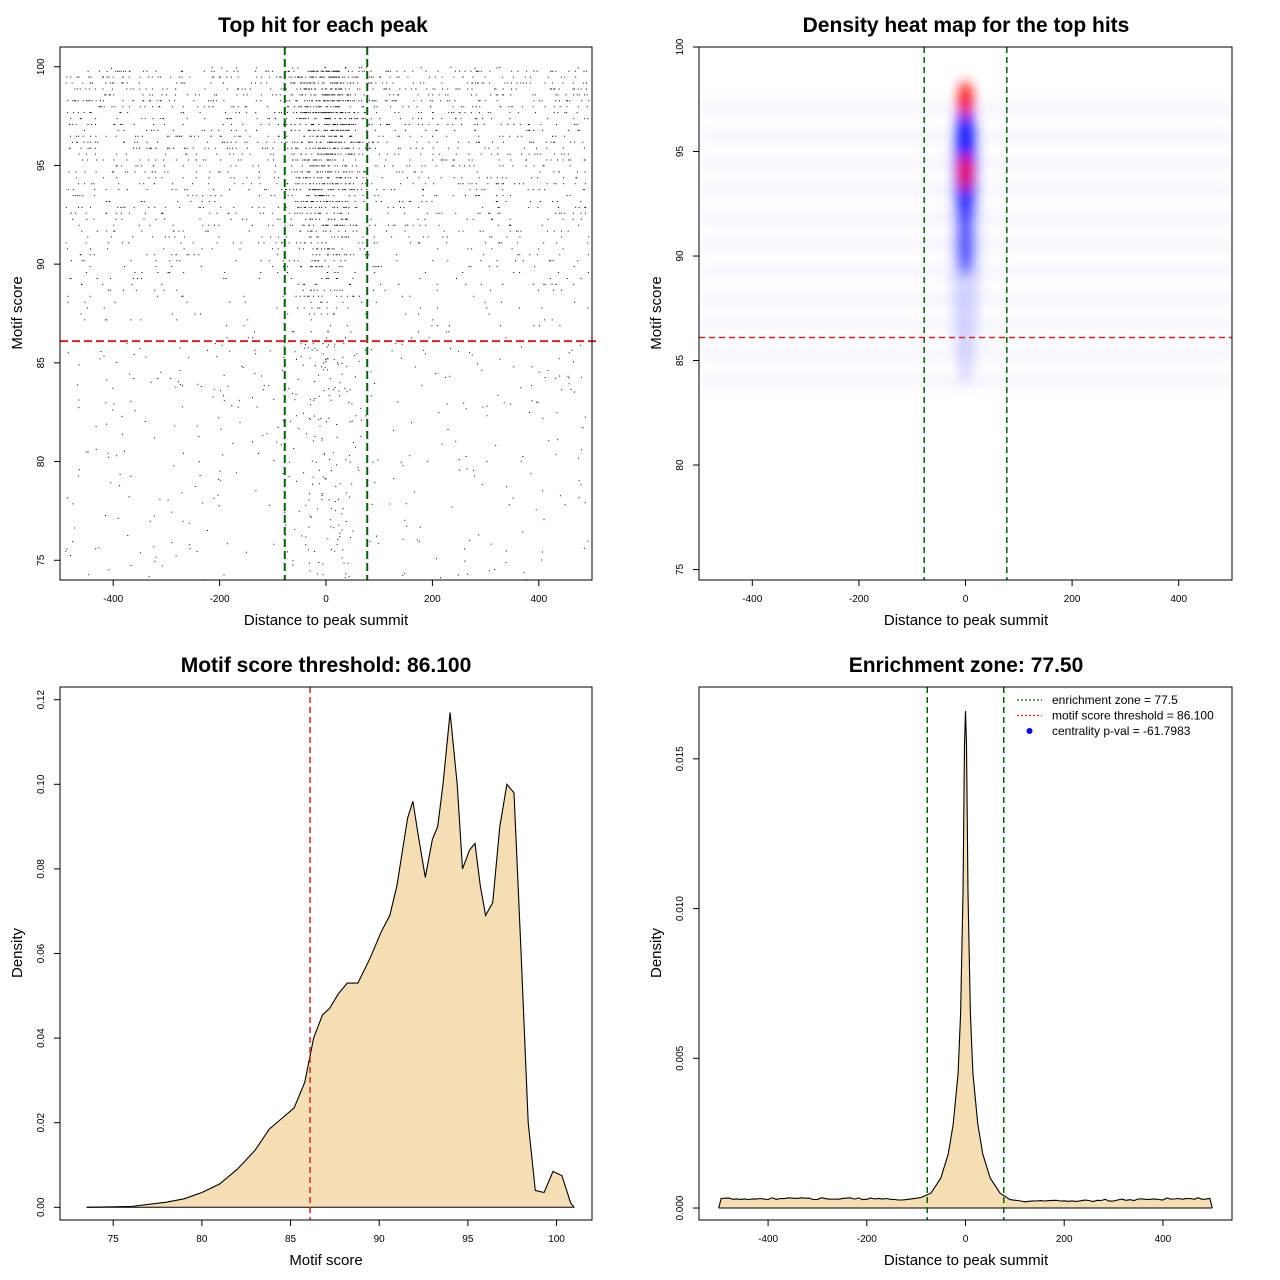 The width and height of the screenshot is (1280, 1280). What do you see at coordinates (680, 1207) in the screenshot?
I see `y-tick-label: 0.000` at bounding box center [680, 1207].